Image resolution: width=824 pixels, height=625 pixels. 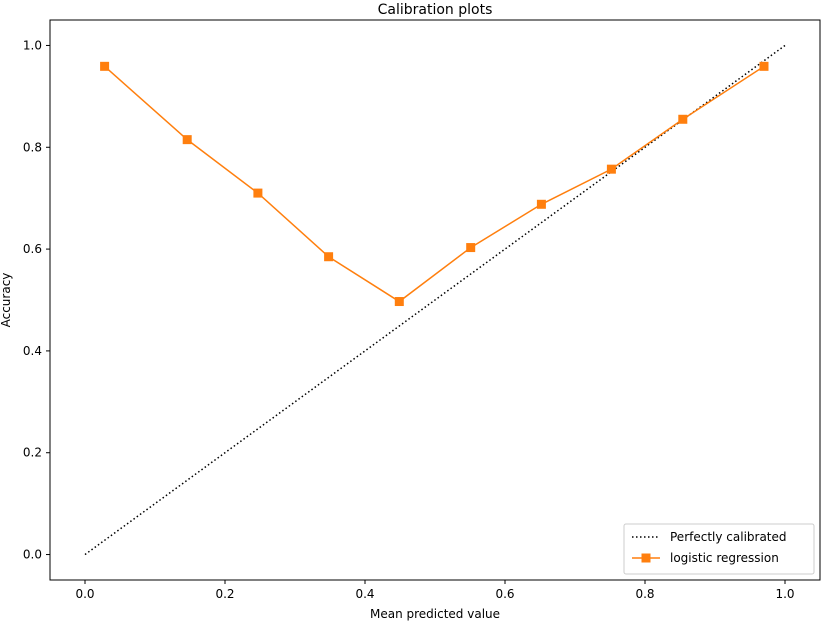 What do you see at coordinates (434, 590) in the screenshot?
I see `x-axis: 0.0 0.2 0.4 0.6 0.8 1.0` at bounding box center [434, 590].